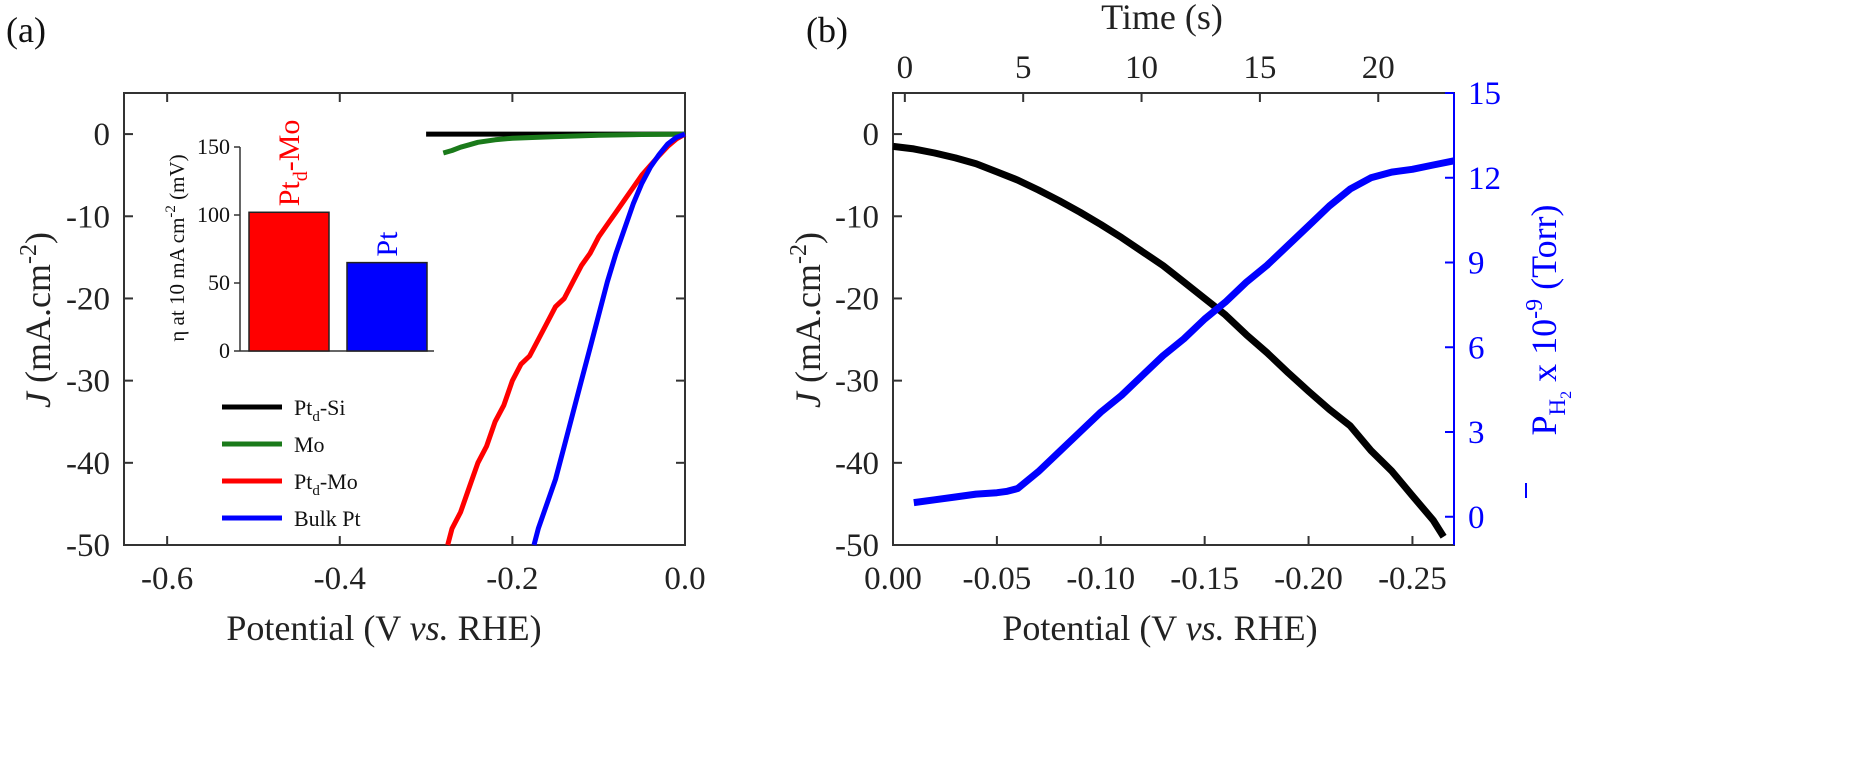 Image resolution: width=1868 pixels, height=777 pixels. I want to click on panel-a-y-tick-label: 0, so click(102, 135).